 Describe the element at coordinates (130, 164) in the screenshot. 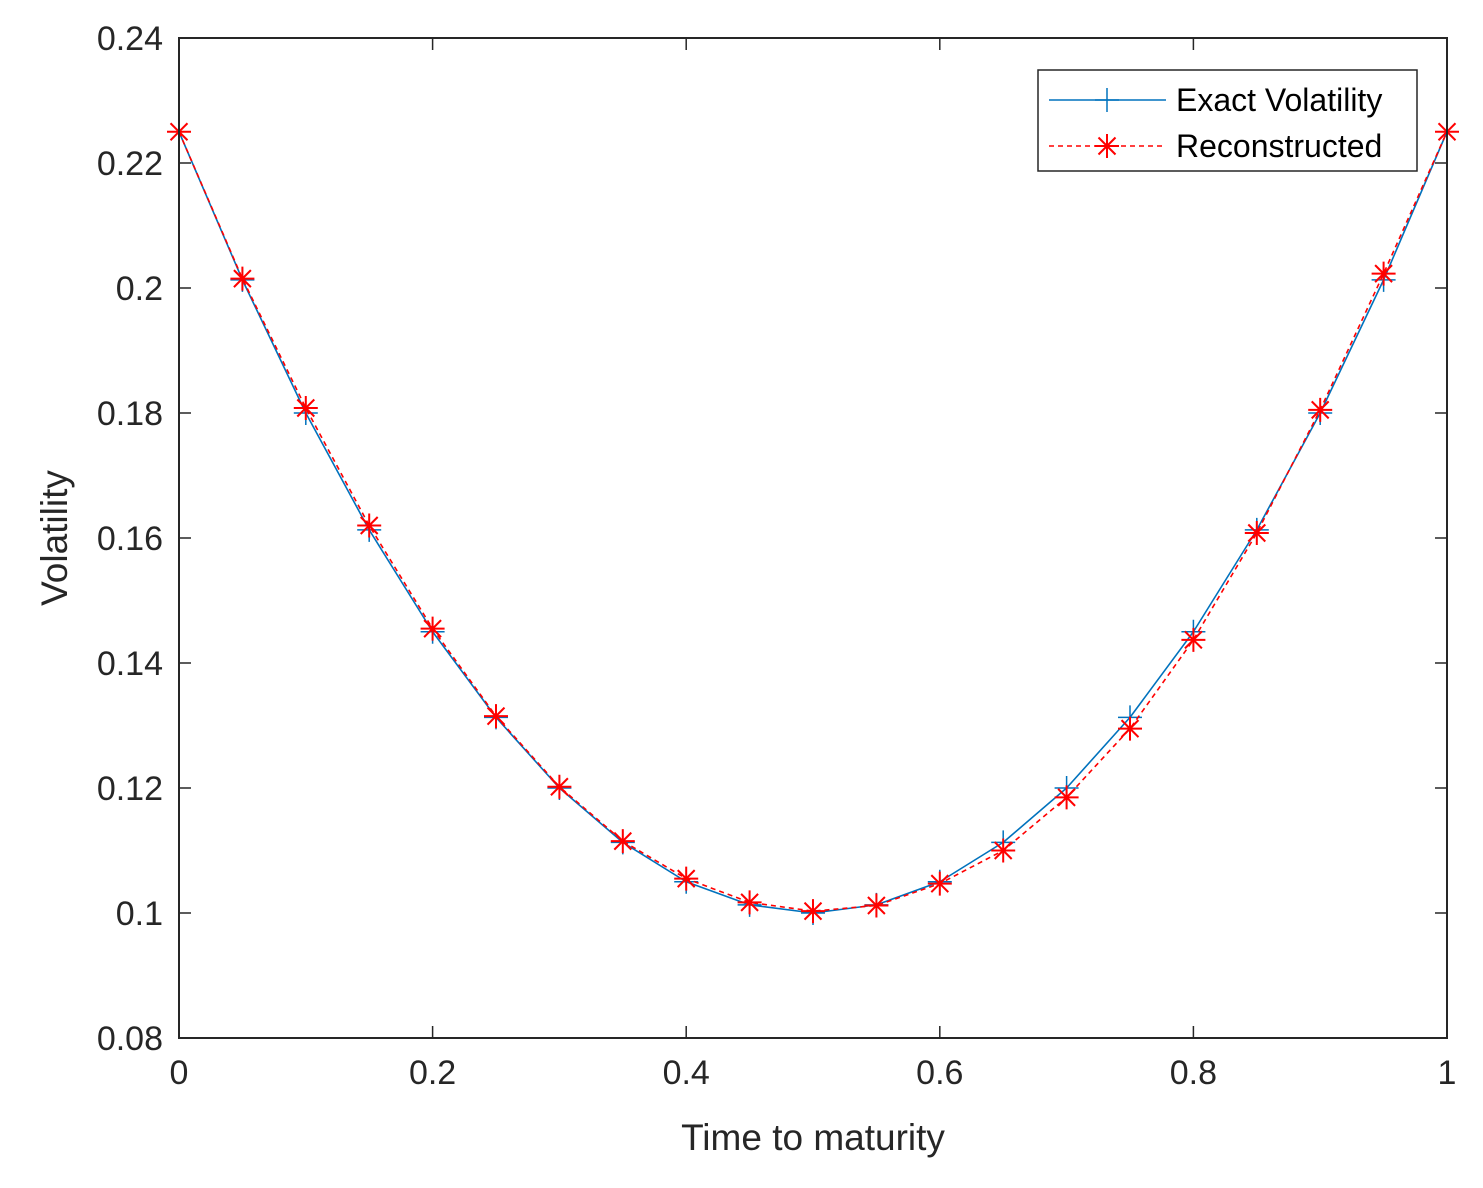

I see `y-tick-label: 0.22` at that location.